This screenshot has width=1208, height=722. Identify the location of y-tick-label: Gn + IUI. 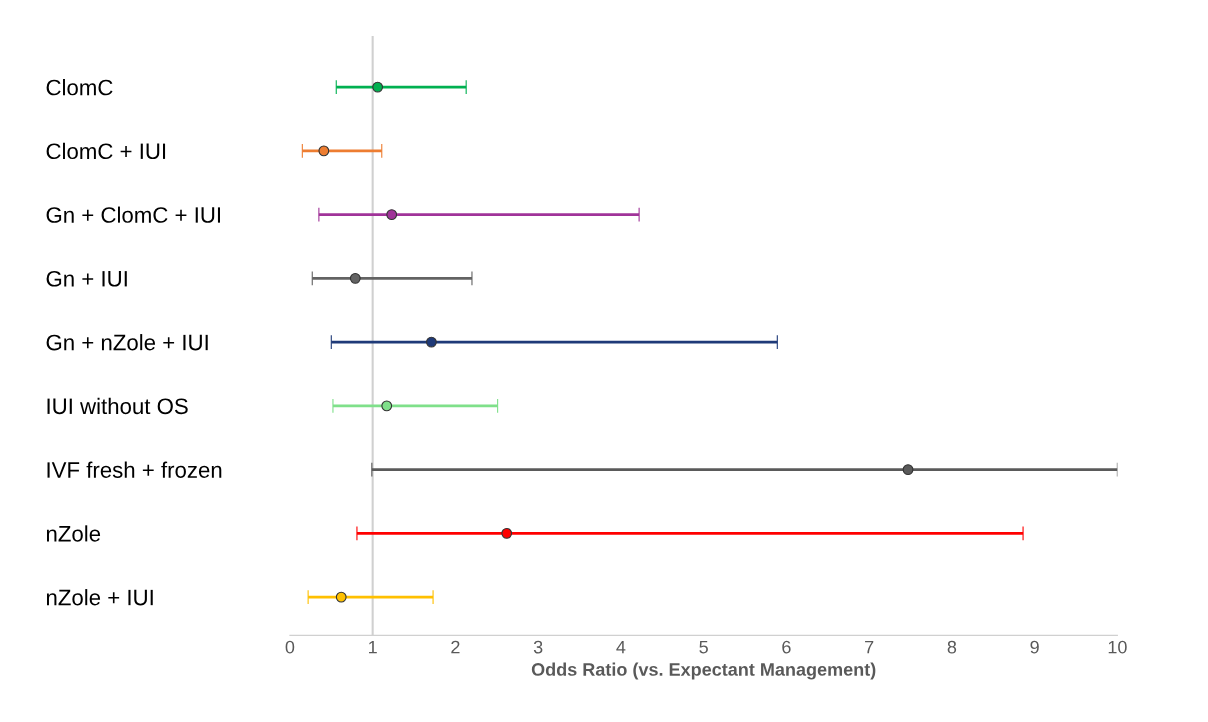
(86, 278).